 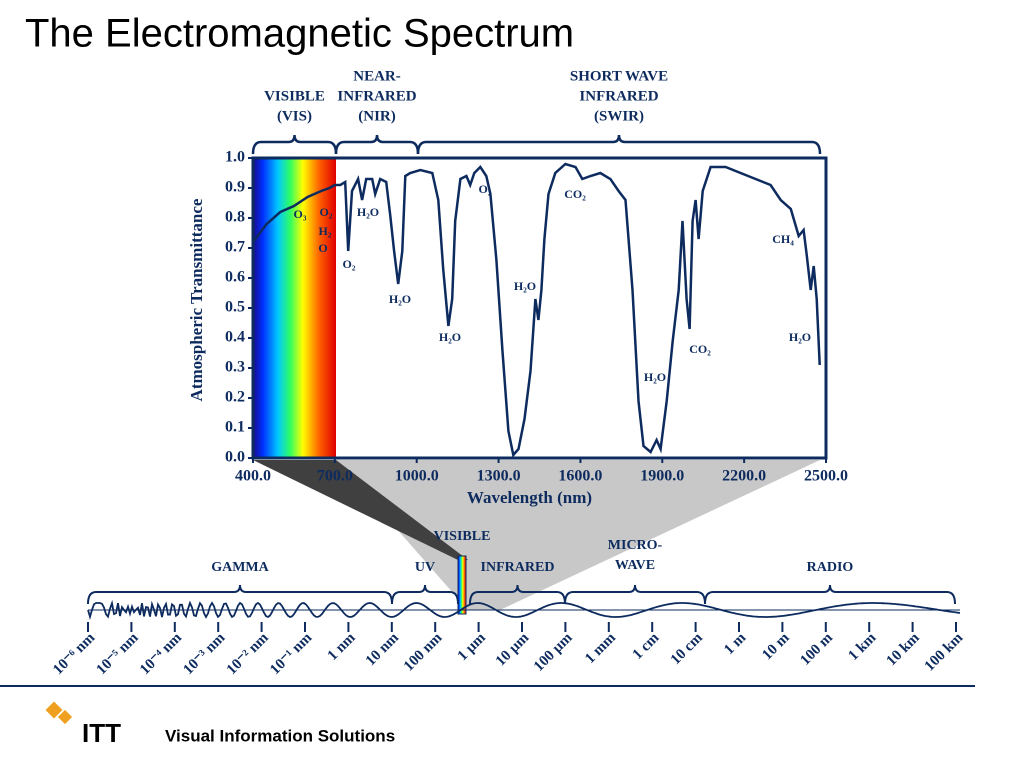 I want to click on y-tick-label: 0.8, so click(x=235, y=217).